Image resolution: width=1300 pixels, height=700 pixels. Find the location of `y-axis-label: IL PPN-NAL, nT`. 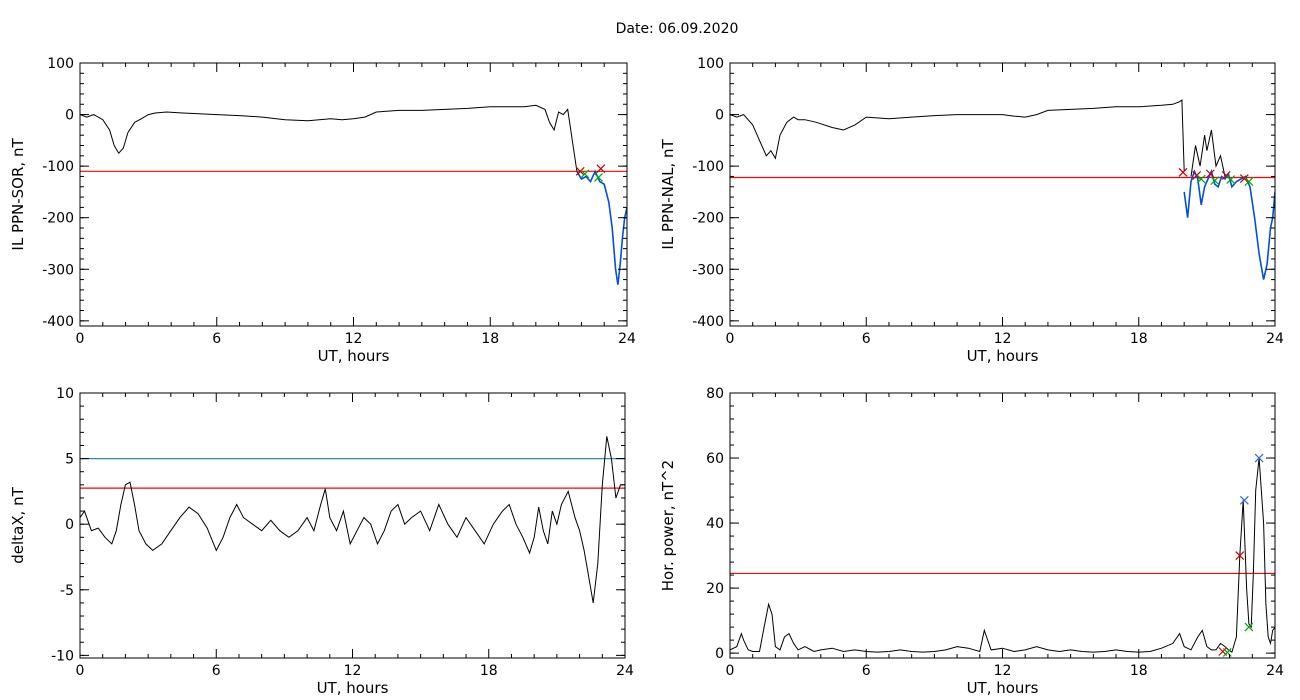

y-axis-label: IL PPN-NAL, nT is located at coordinates (668, 194).